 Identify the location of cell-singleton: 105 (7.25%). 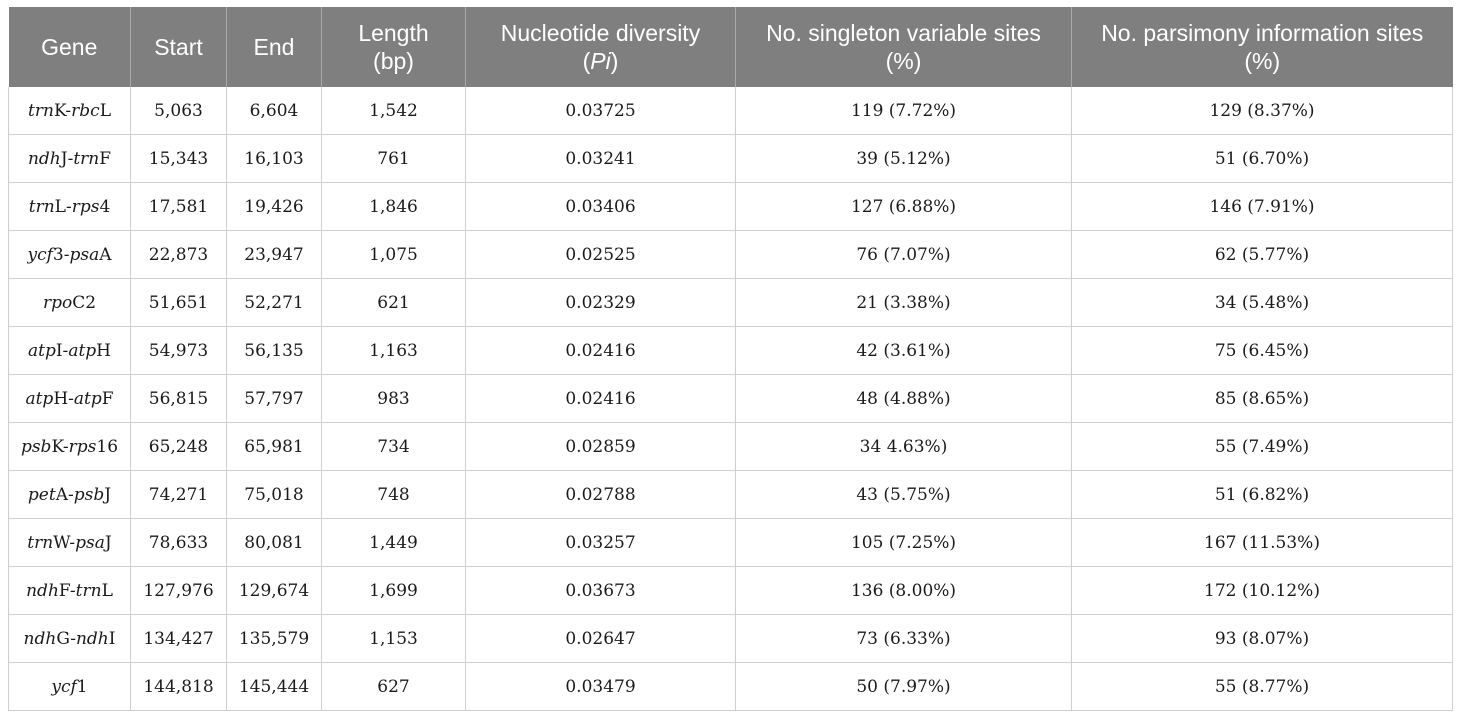
(903, 542).